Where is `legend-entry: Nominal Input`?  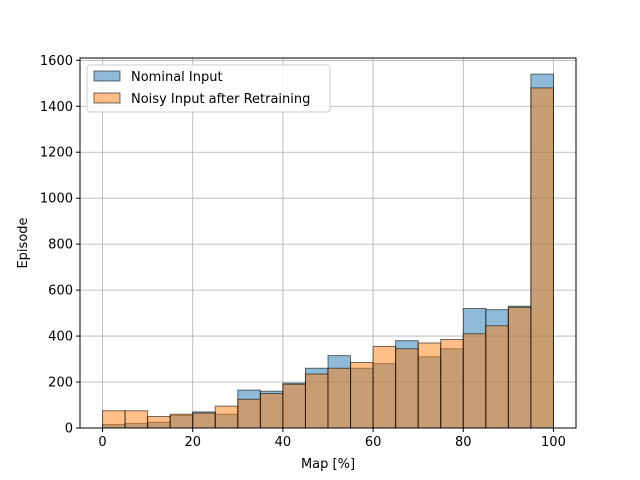
legend-entry: Nominal Input is located at coordinates (177, 77).